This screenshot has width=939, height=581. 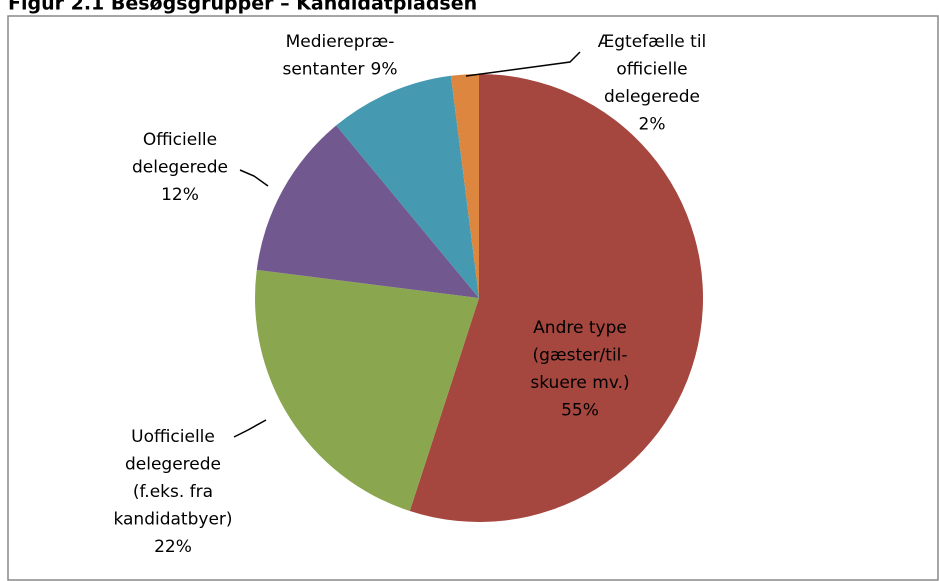 What do you see at coordinates (180, 140) in the screenshot?
I see `slice-label-line: Officielle` at bounding box center [180, 140].